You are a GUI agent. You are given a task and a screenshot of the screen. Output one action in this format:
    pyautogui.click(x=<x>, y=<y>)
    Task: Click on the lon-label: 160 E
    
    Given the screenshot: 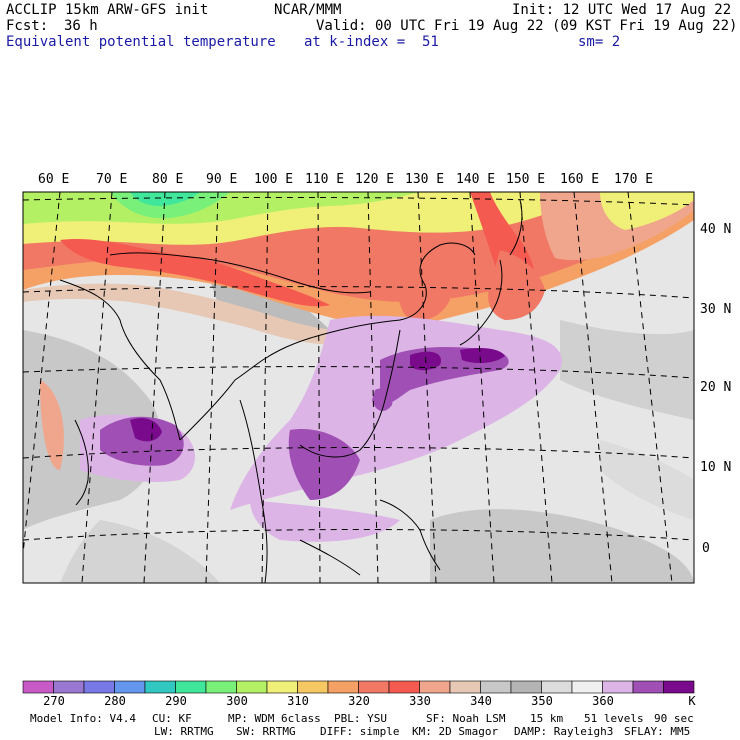 What is the action you would take?
    pyautogui.click(x=580, y=179)
    